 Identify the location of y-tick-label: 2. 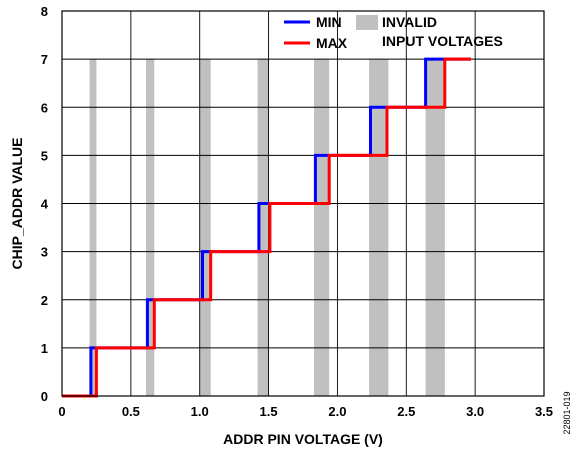
(44, 300).